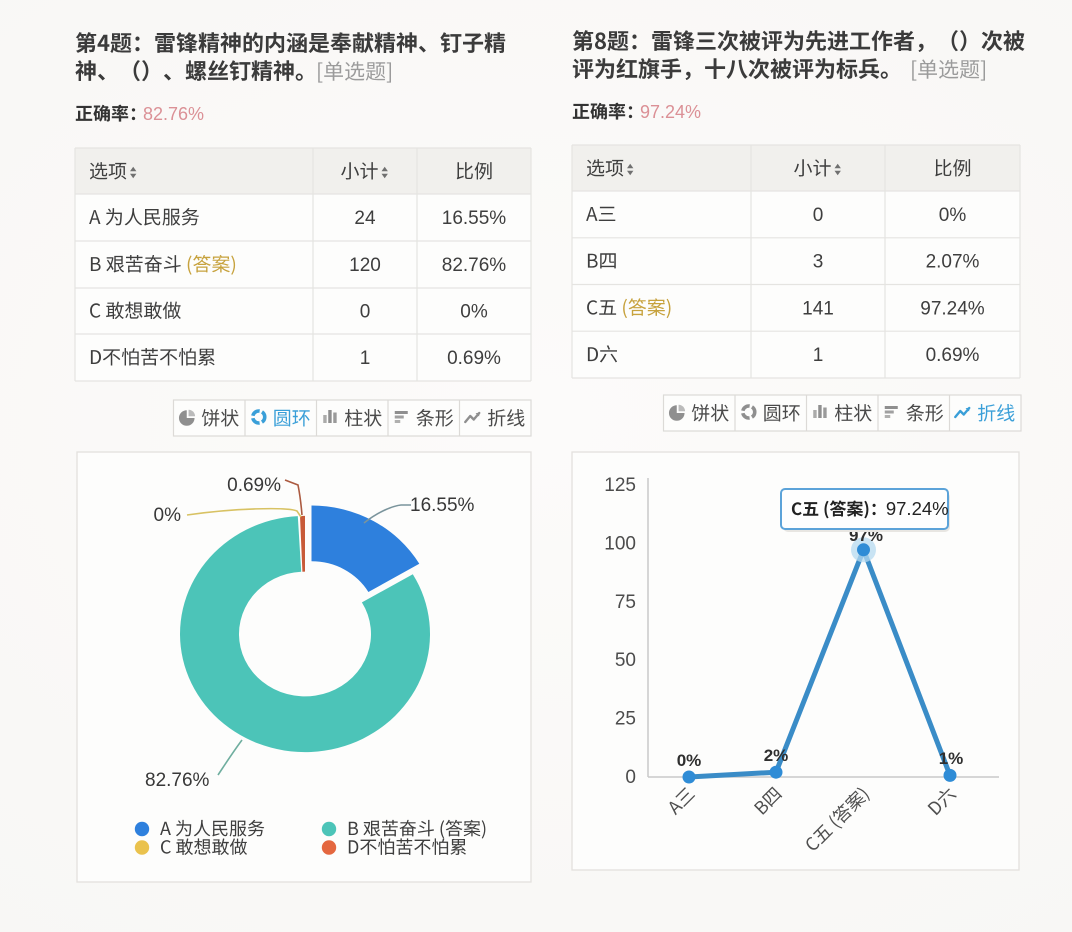 This screenshot has width=1072, height=932. I want to click on svg-text: 141, so click(818, 308).